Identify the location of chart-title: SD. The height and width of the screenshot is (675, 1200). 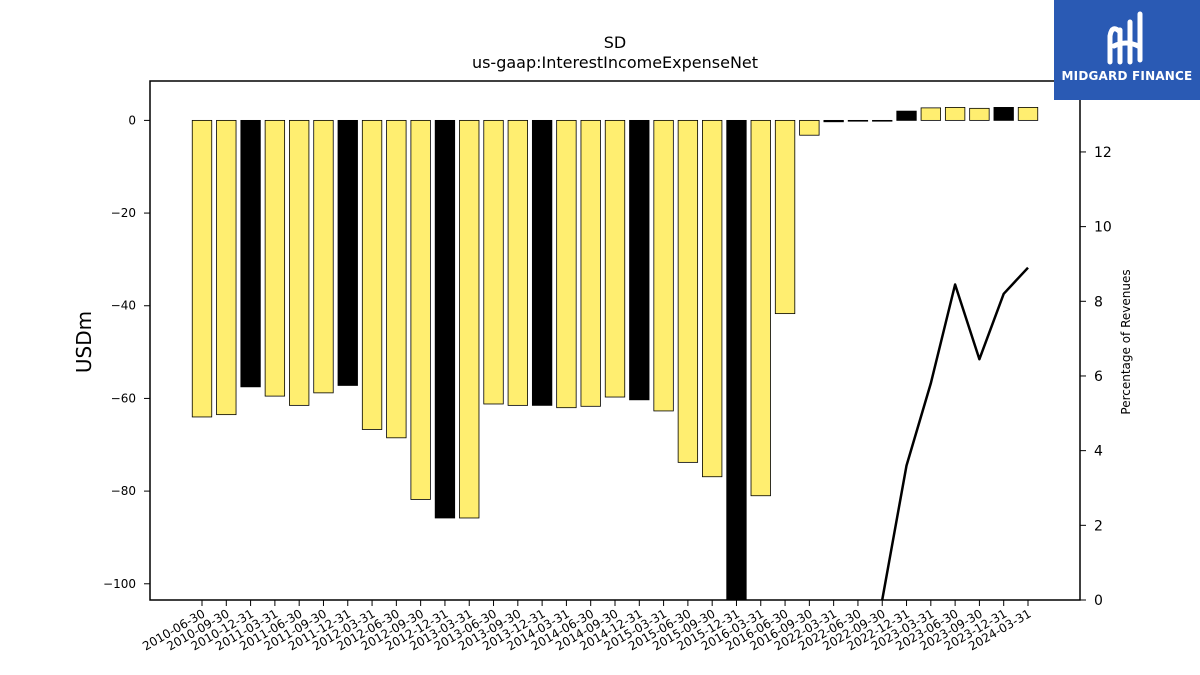
(615, 42).